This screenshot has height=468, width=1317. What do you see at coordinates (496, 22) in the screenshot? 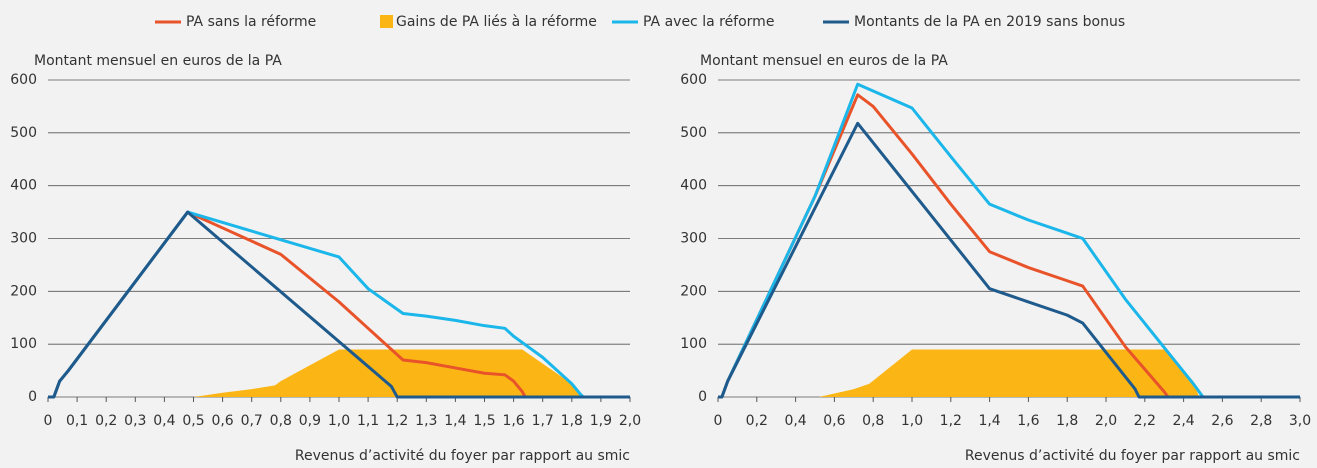
I see `legend-label: Gains de PA liés à la réforme` at bounding box center [496, 22].